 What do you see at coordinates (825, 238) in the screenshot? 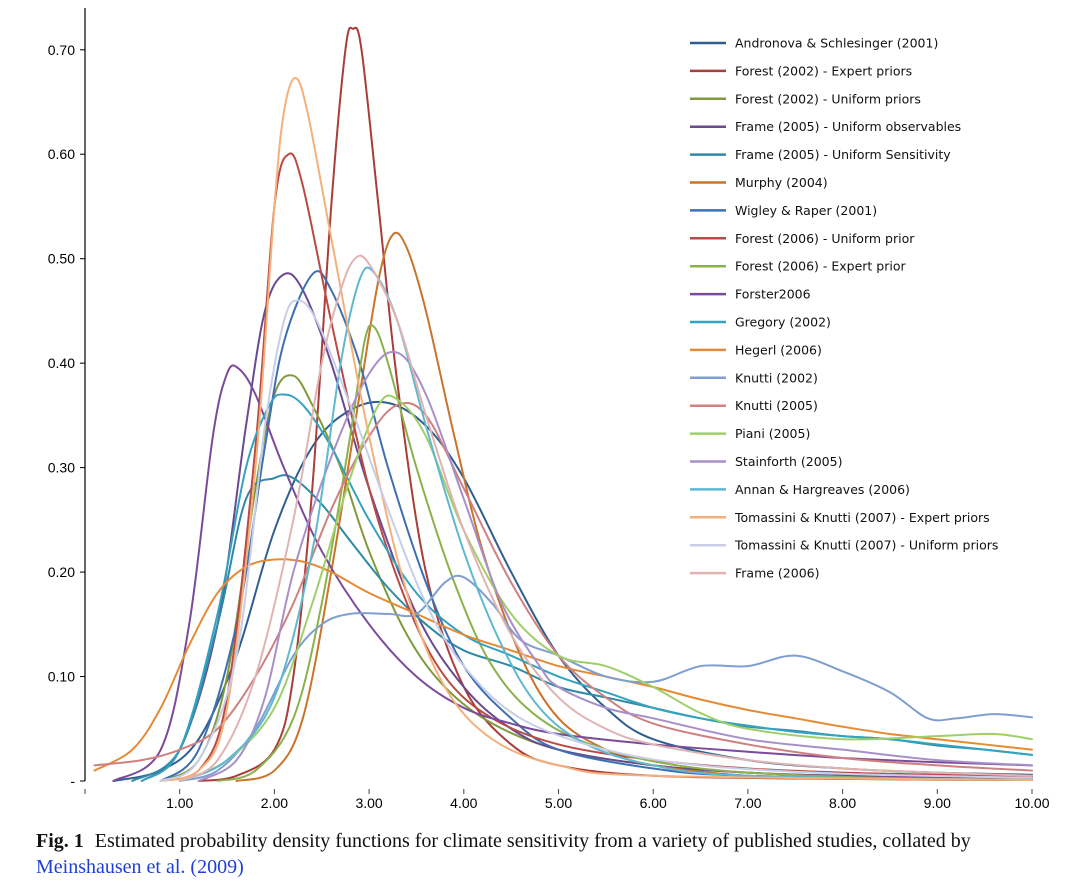
I see `legend-label: Forest (2006) - Uniform prior` at bounding box center [825, 238].